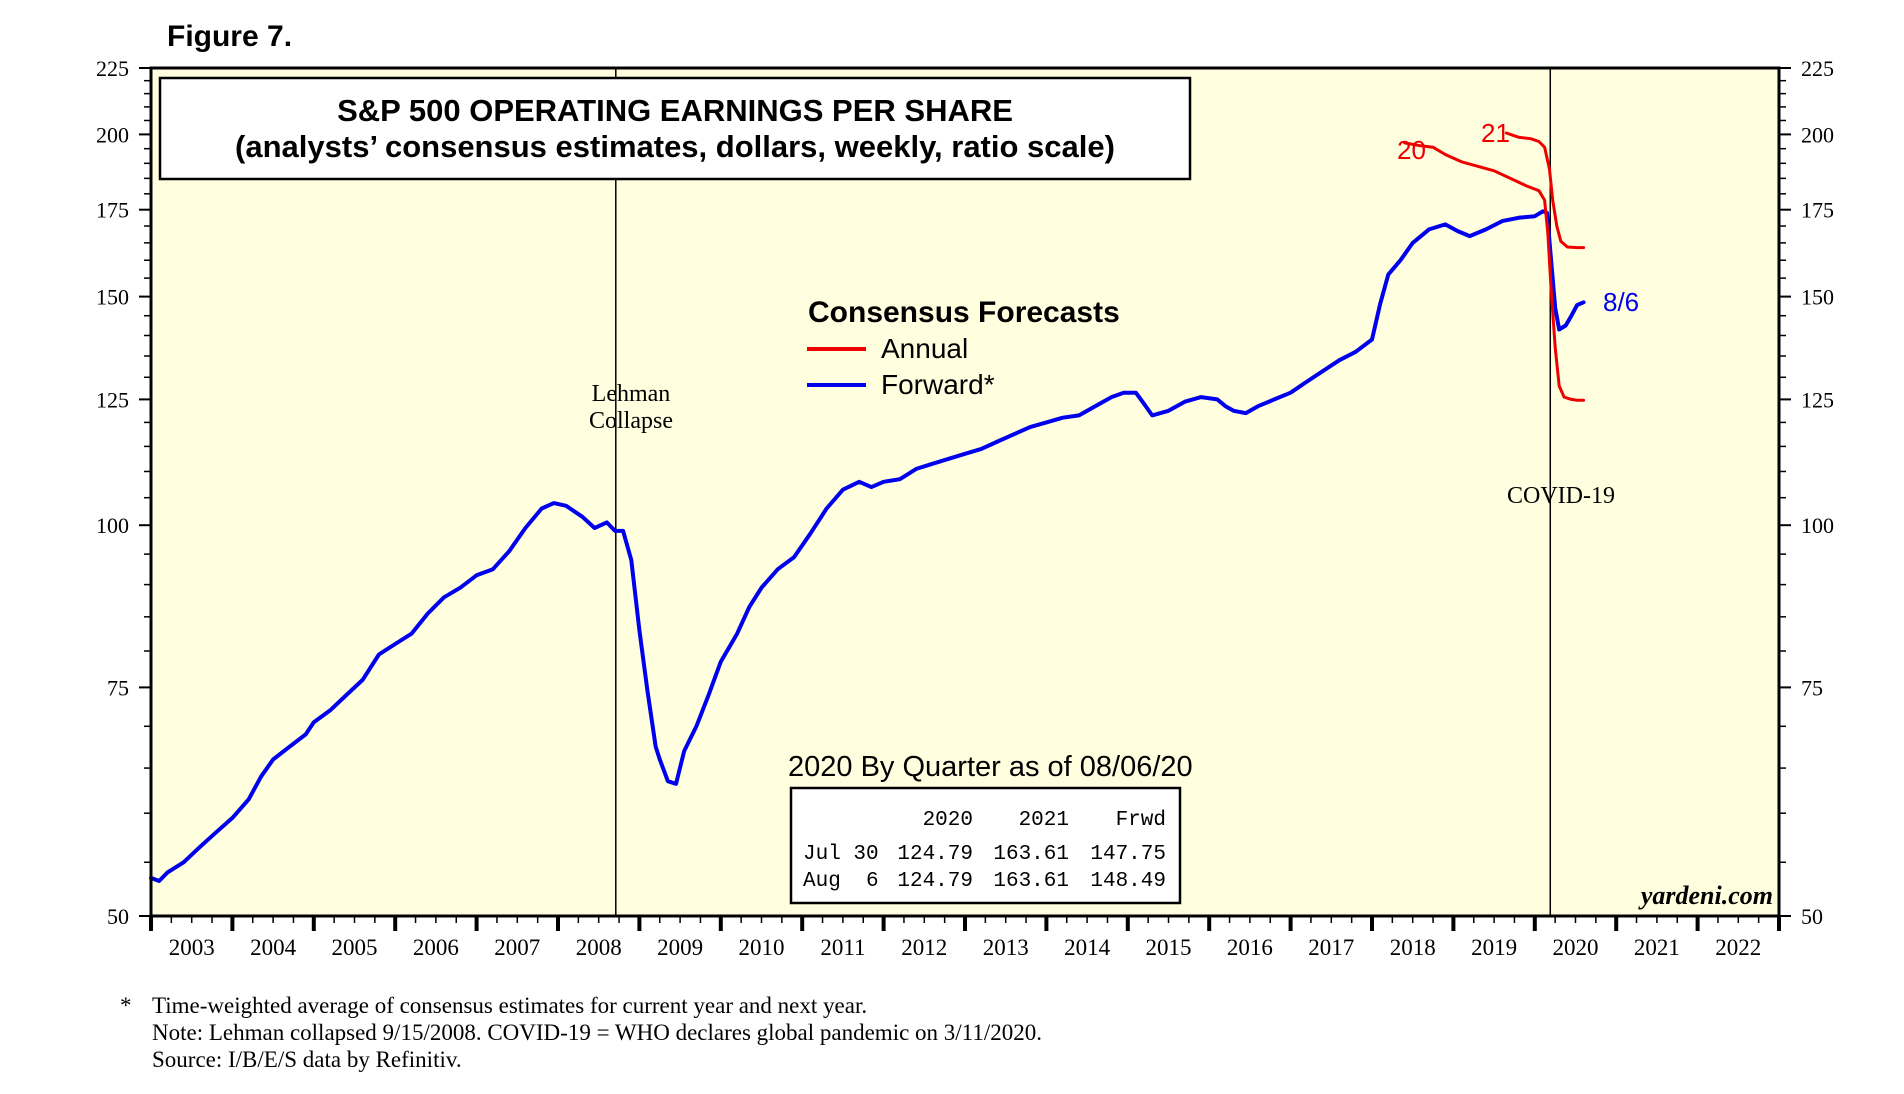  Describe the element at coordinates (1817, 399) in the screenshot. I see `y-tick-label-right: 125` at that location.